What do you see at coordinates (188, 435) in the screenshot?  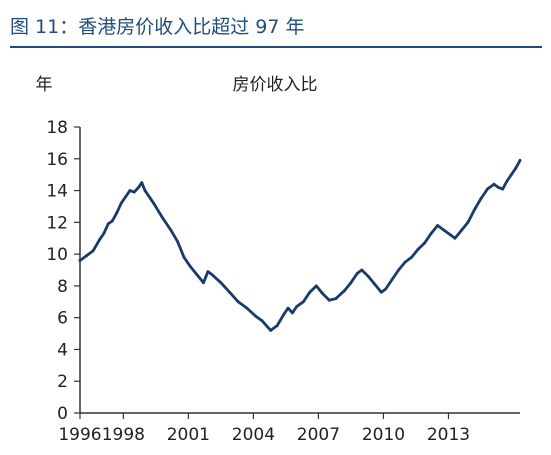 I see `x-tick-label: 2001` at bounding box center [188, 435].